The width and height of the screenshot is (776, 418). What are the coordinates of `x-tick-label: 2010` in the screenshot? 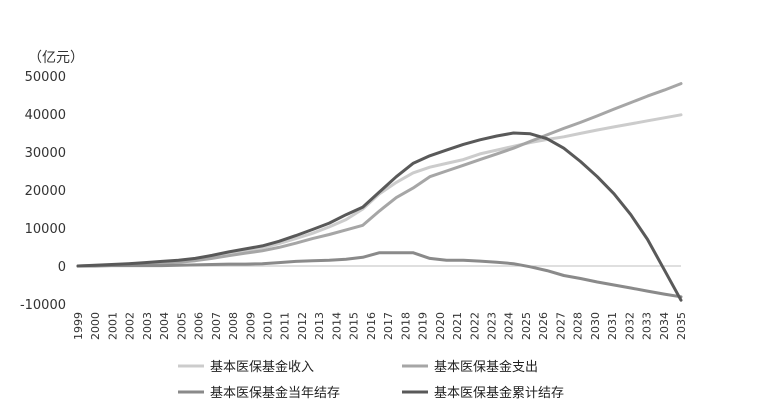 It's located at (268, 326).